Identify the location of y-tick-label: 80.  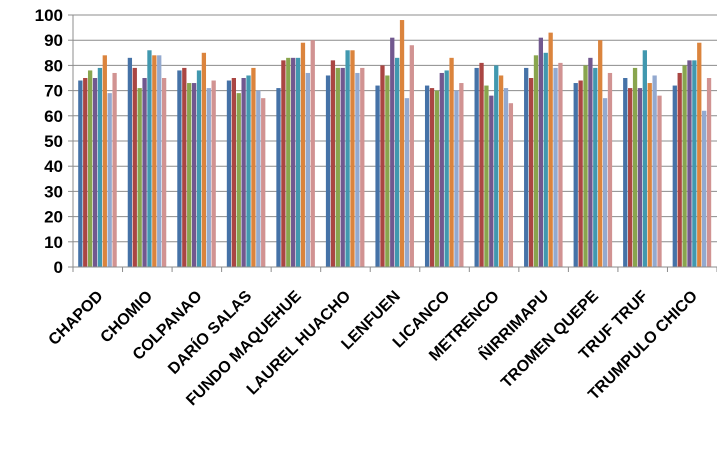
(53, 65).